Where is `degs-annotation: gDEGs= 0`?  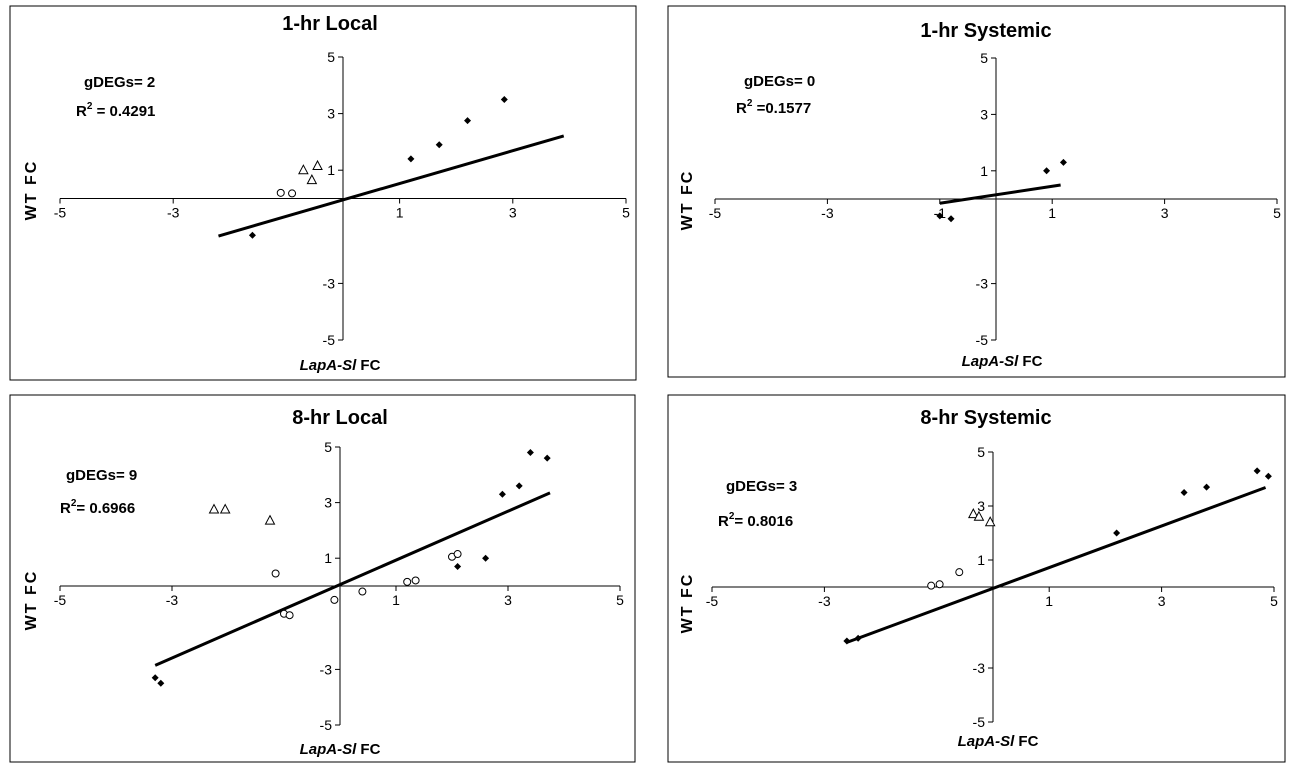
degs-annotation: gDEGs= 0 is located at coordinates (779, 81).